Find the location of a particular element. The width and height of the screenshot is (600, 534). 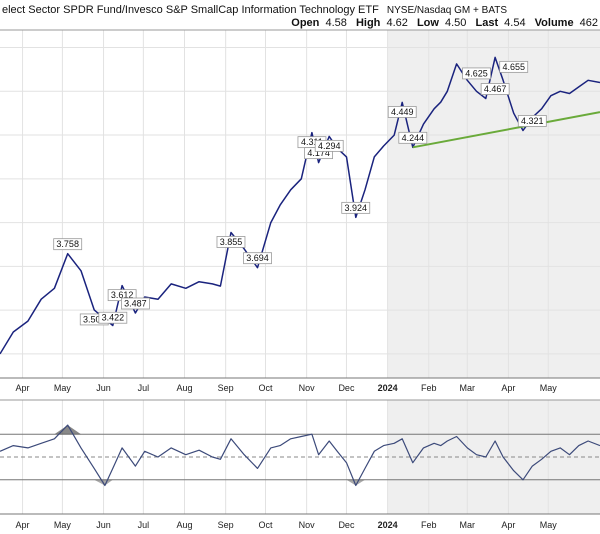

low-value: 4.50 is located at coordinates (455, 23).